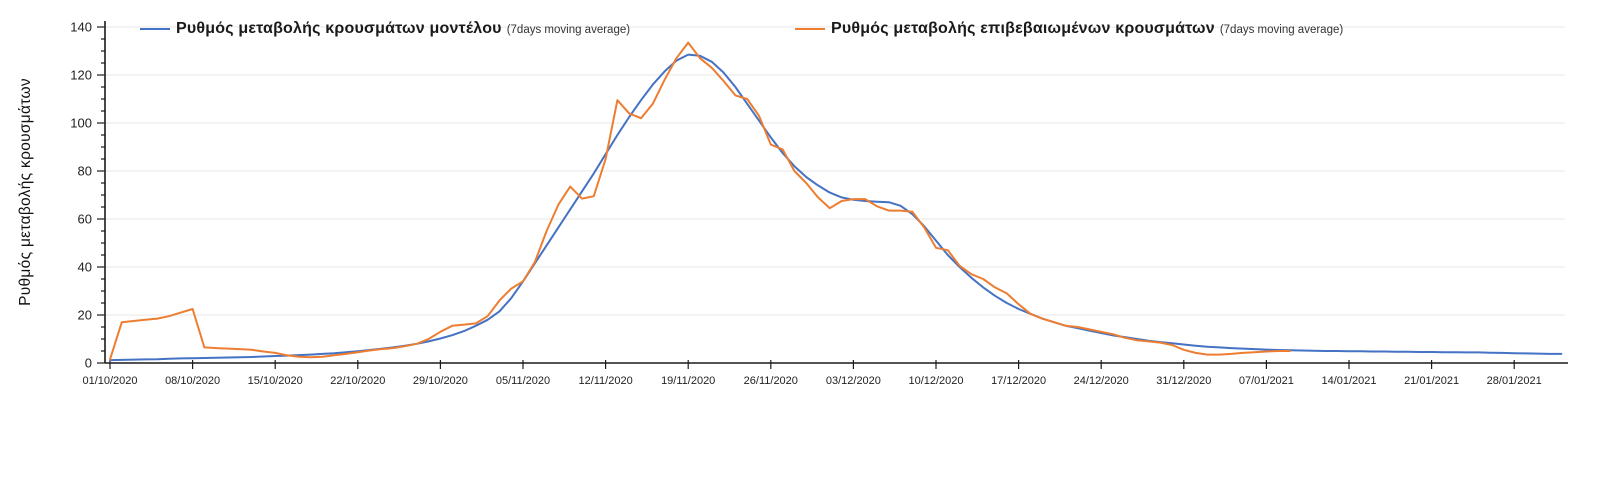 This screenshot has width=1601, height=491. Describe the element at coordinates (85, 219) in the screenshot. I see `svg-text: 60` at that location.